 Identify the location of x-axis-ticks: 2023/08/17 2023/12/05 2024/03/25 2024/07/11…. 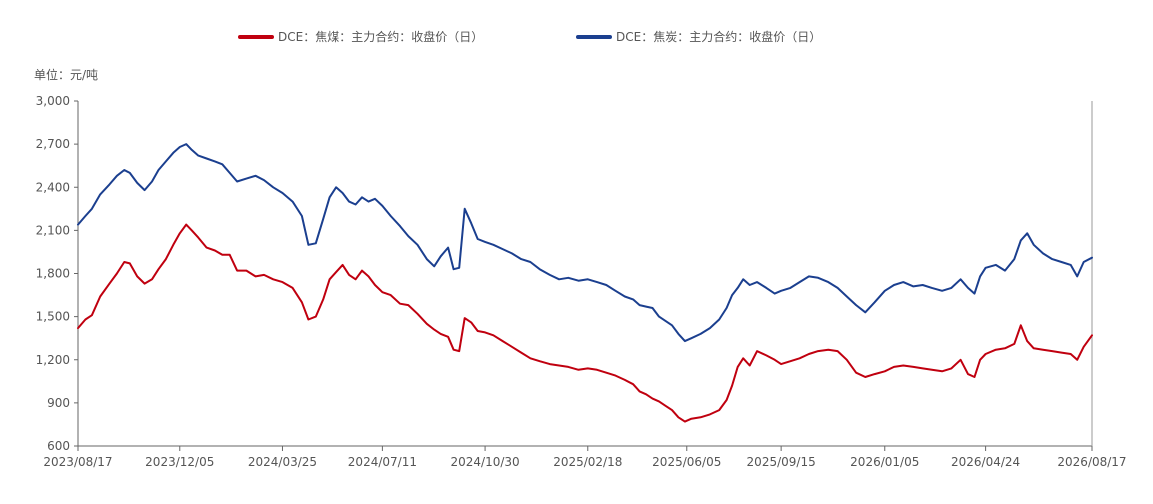
(585, 457).